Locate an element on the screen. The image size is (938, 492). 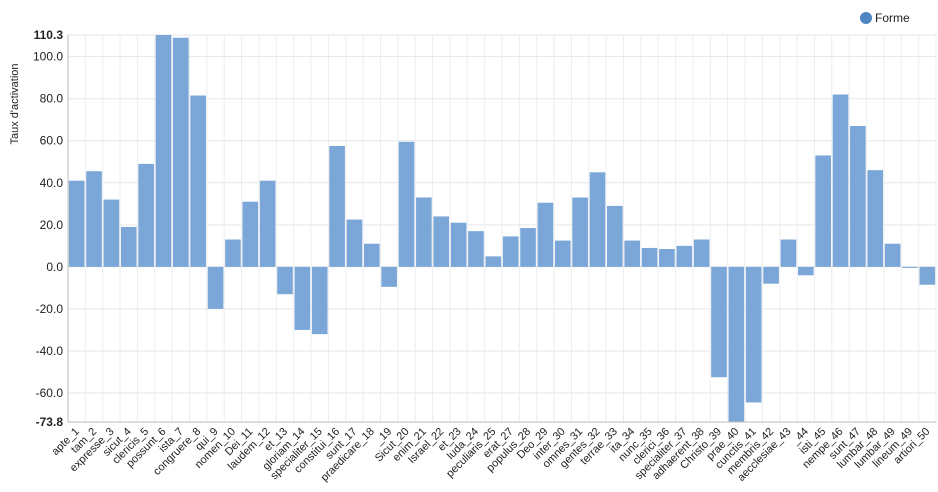
legend: Forme is located at coordinates (885, 18).